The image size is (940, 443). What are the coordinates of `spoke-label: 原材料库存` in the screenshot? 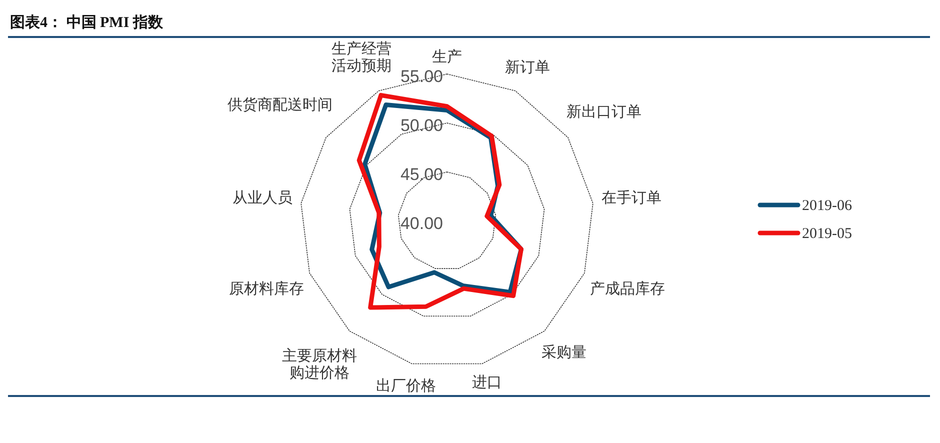 It's located at (266, 289).